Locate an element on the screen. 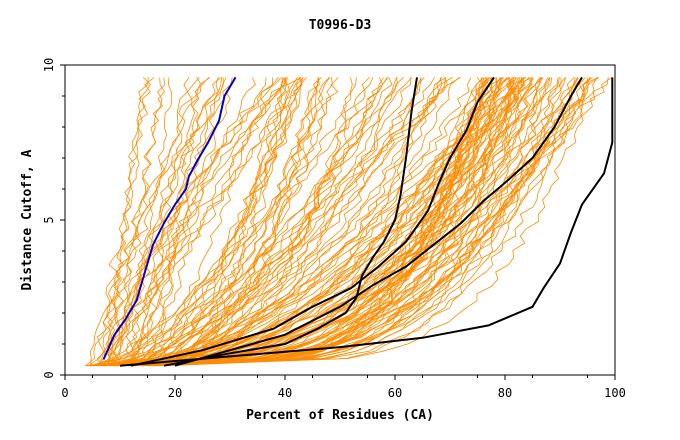 Image resolution: width=680 pixels, height=440 pixels. x-tick-label: 60 is located at coordinates (395, 393).